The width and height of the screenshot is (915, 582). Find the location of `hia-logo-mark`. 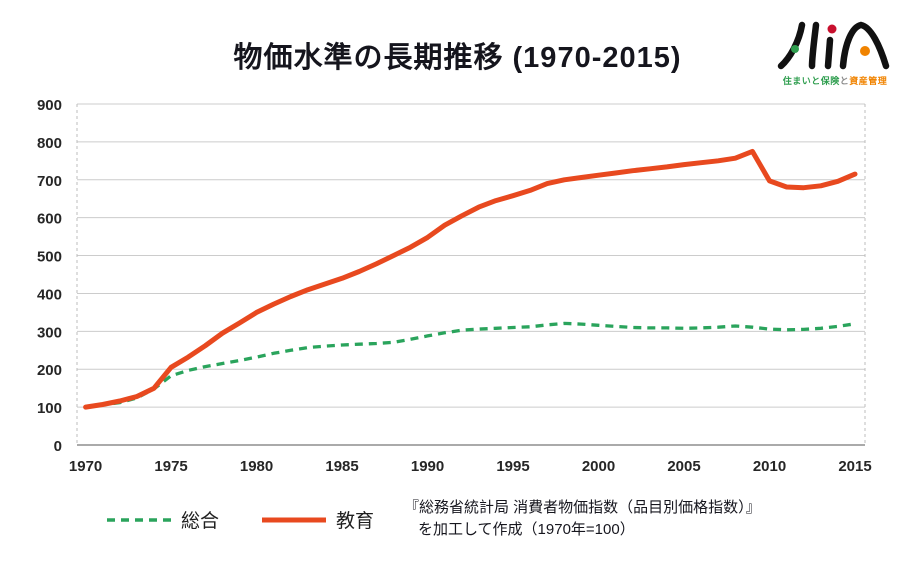

hia-logo-mark is located at coordinates (833, 45).